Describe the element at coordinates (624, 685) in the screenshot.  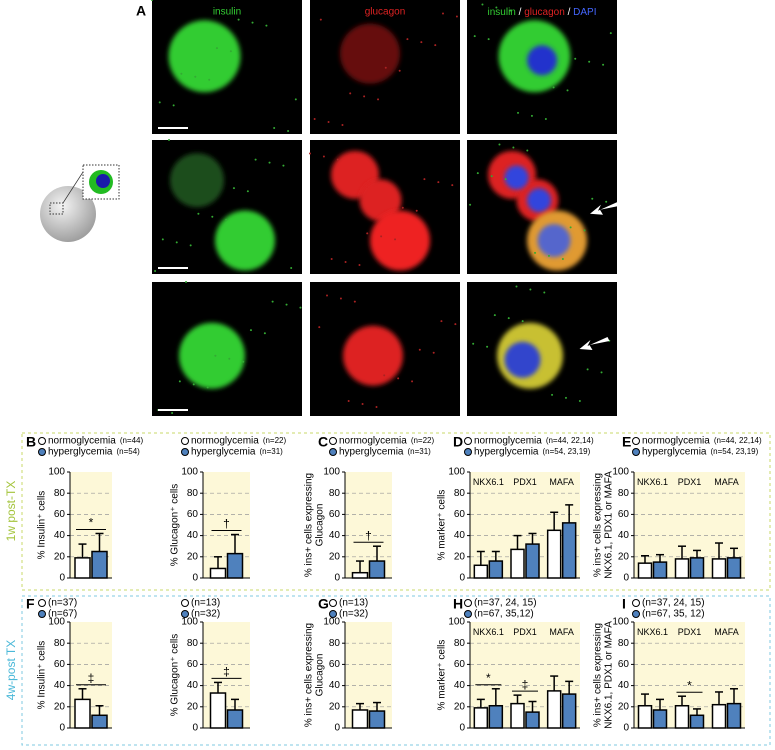
I see `y-tick-label: 40` at that location.